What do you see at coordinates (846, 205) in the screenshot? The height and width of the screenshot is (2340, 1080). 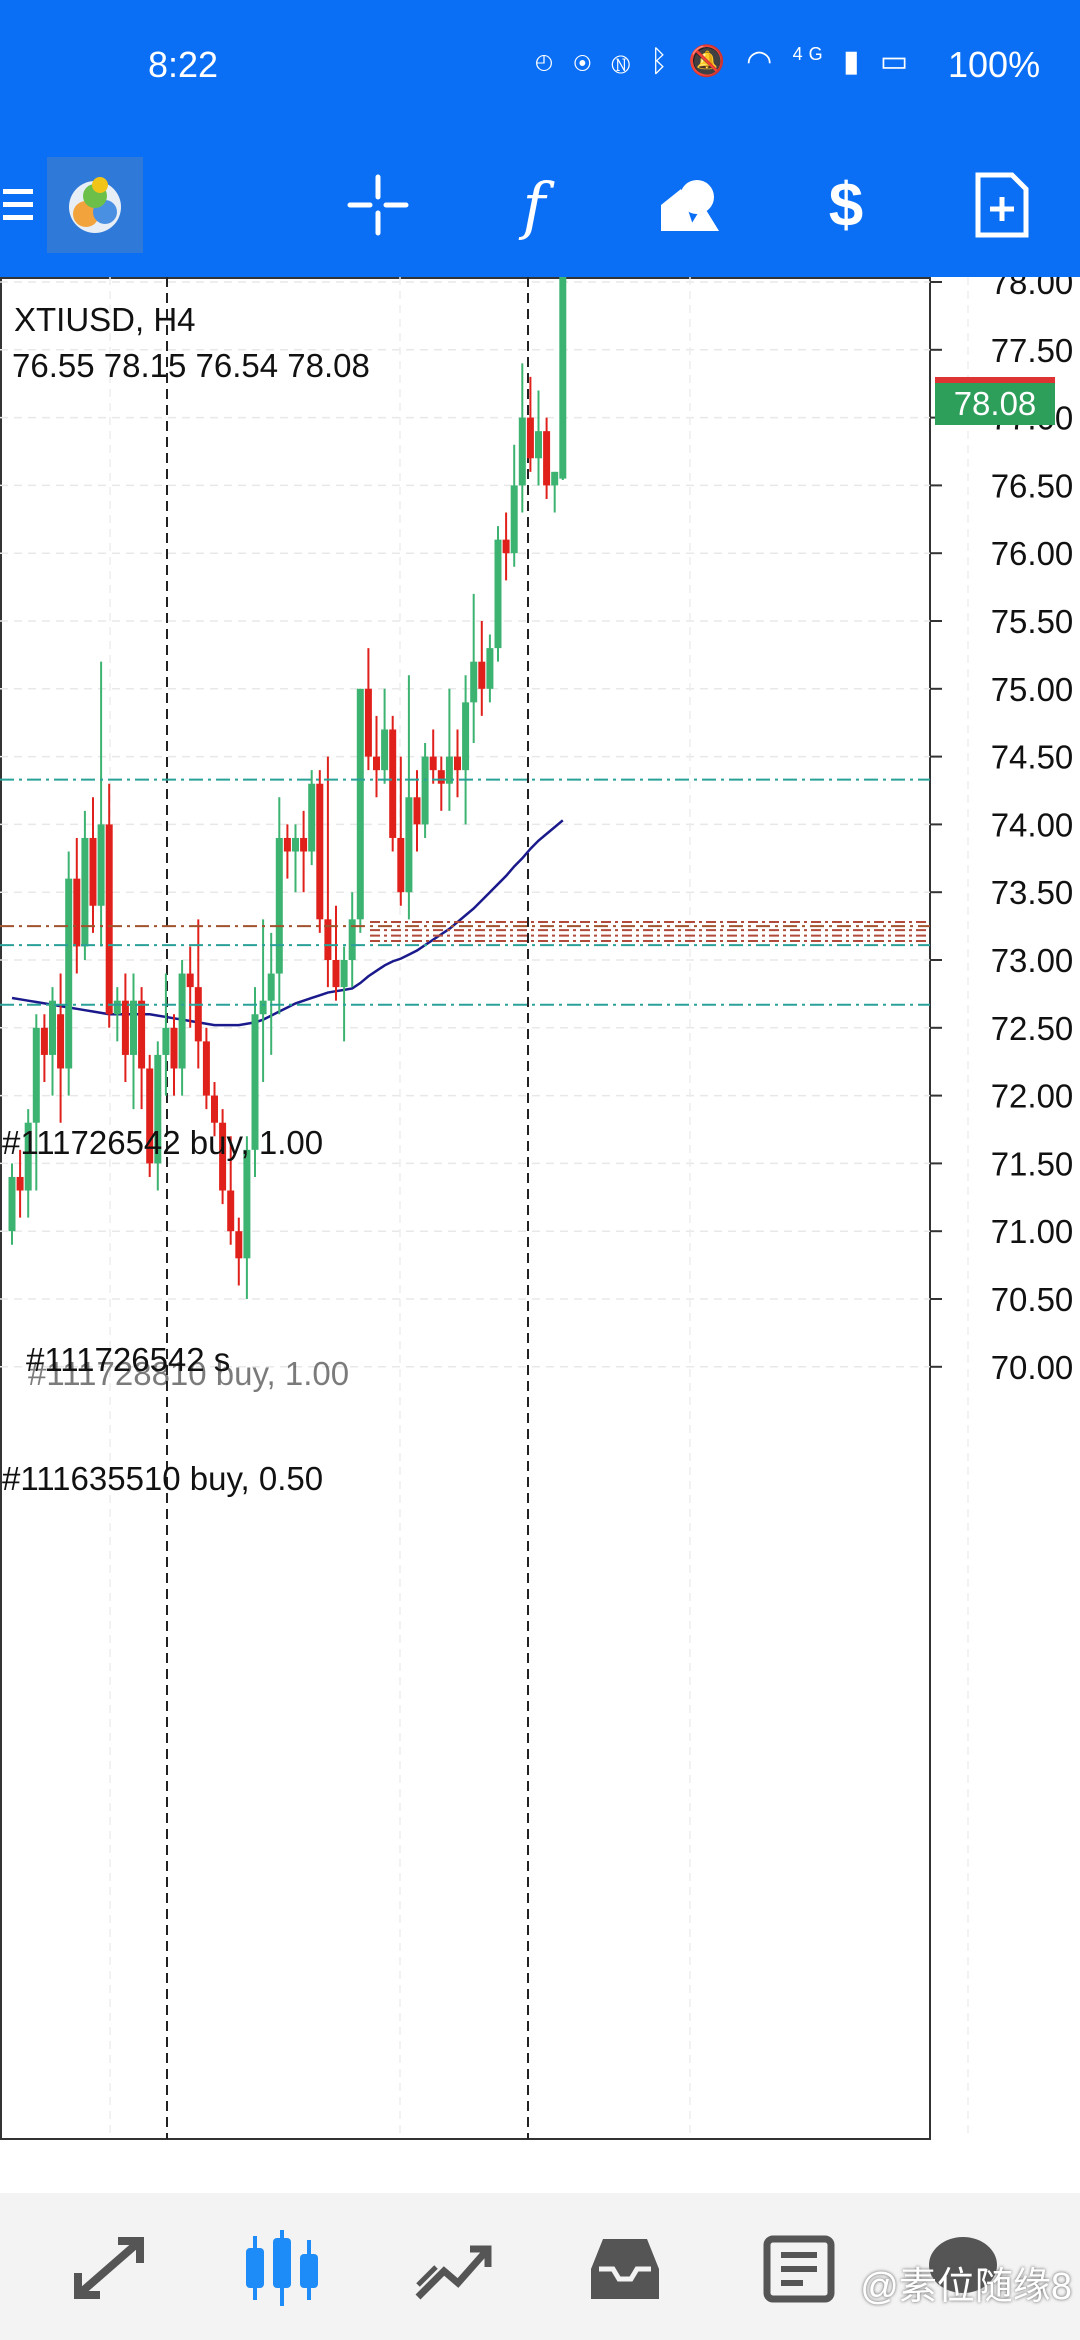 I see `trade-icon: $` at bounding box center [846, 205].